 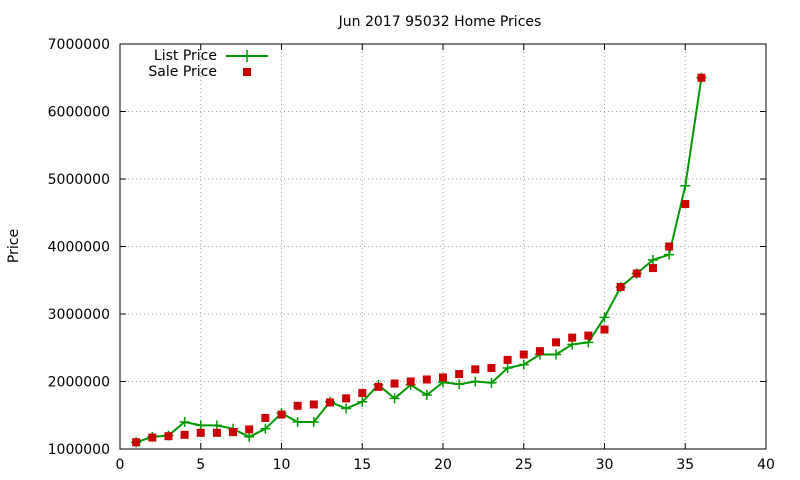 I want to click on x-tick-label: 15, so click(x=362, y=465).